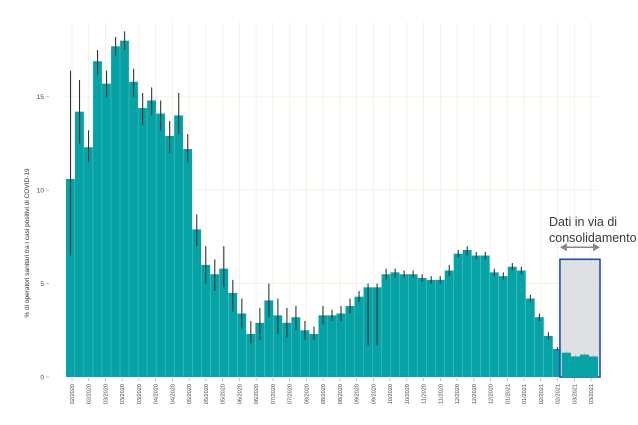  I want to click on y-axis-ticks: 0 5 10 15, so click(43, 238).